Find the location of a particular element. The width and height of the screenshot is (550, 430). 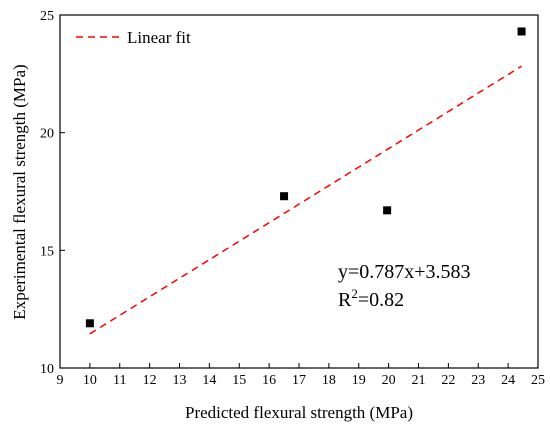

y-tick-label: 15 is located at coordinates (47, 251).